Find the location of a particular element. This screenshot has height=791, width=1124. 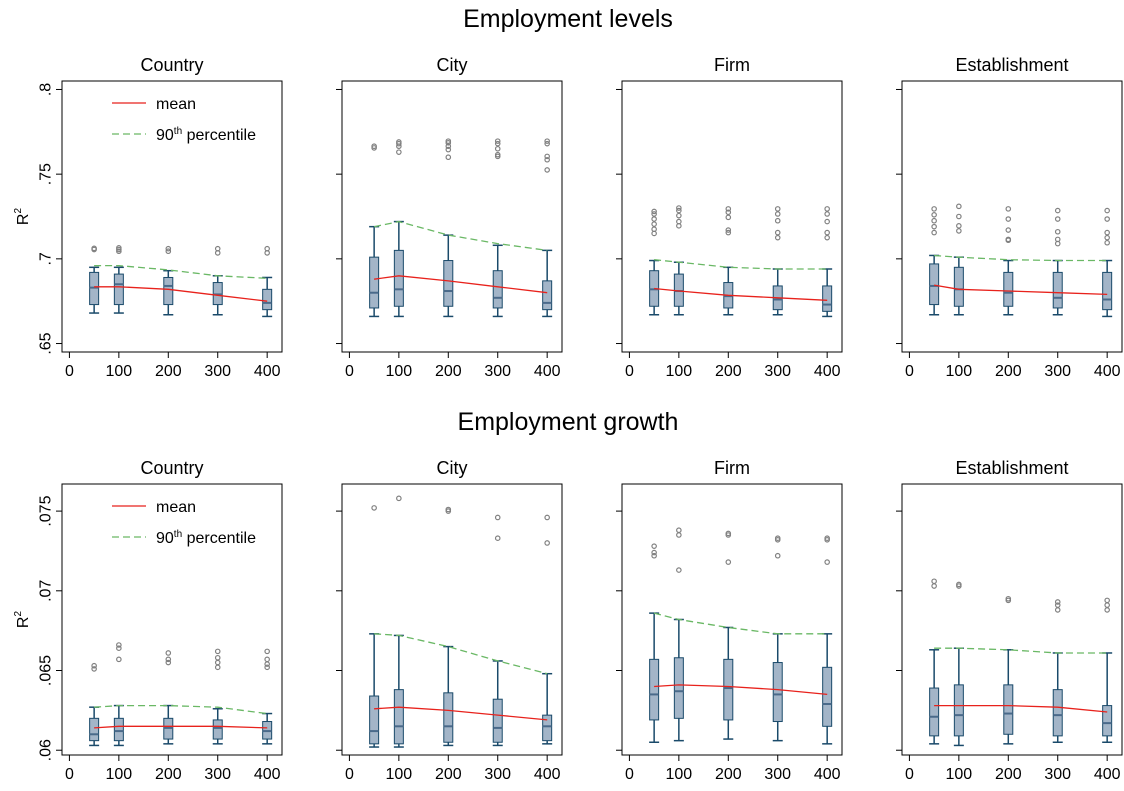

y-tick-label: .065 is located at coordinates (46, 670).